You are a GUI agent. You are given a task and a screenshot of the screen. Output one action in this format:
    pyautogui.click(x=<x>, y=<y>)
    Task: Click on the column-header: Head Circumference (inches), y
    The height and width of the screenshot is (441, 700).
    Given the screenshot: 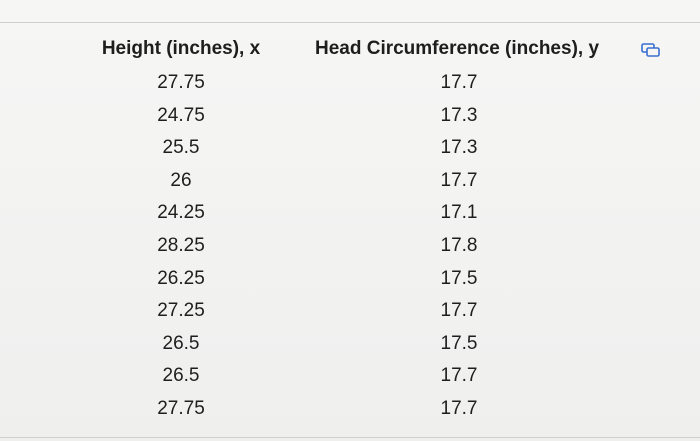 What is the action you would take?
    pyautogui.click(x=457, y=48)
    